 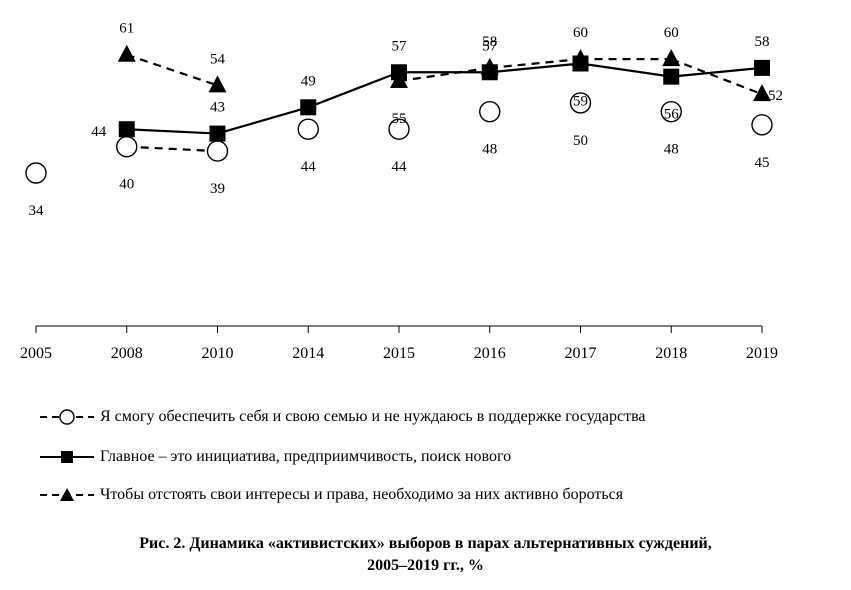 What do you see at coordinates (490, 353) in the screenshot?
I see `x-tick-label: 2016` at bounding box center [490, 353].